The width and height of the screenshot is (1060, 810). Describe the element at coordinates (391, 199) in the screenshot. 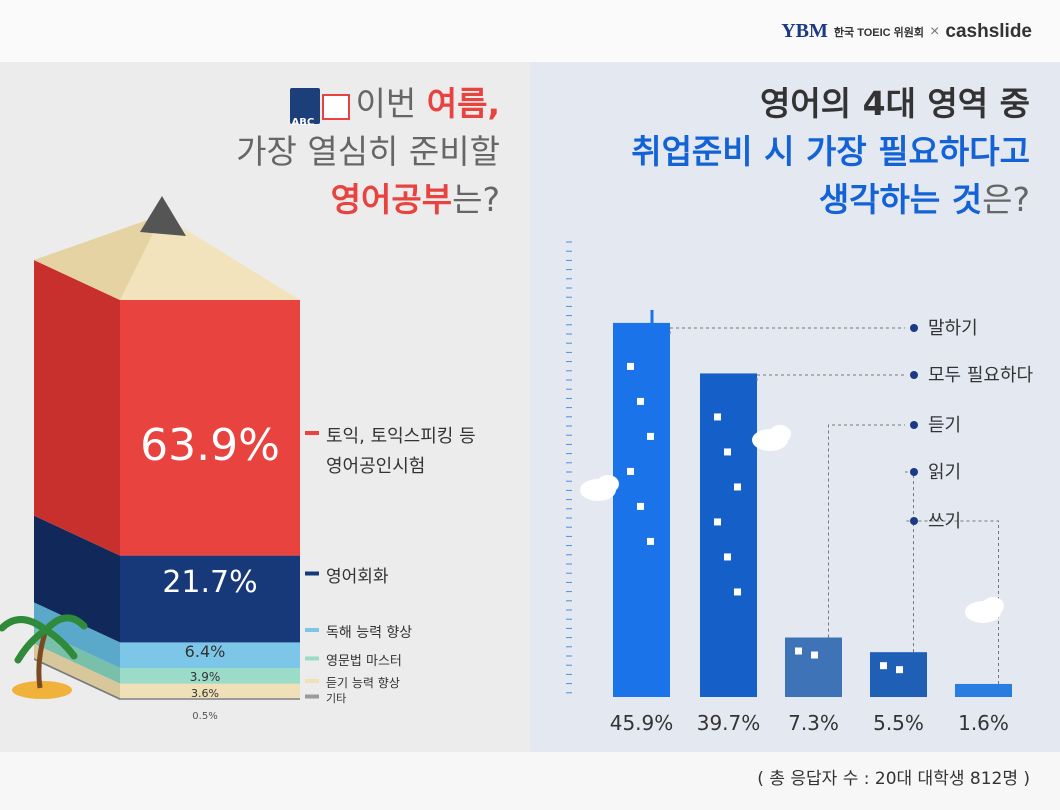

I see `left-title-highlight-study: 영어공부` at that location.